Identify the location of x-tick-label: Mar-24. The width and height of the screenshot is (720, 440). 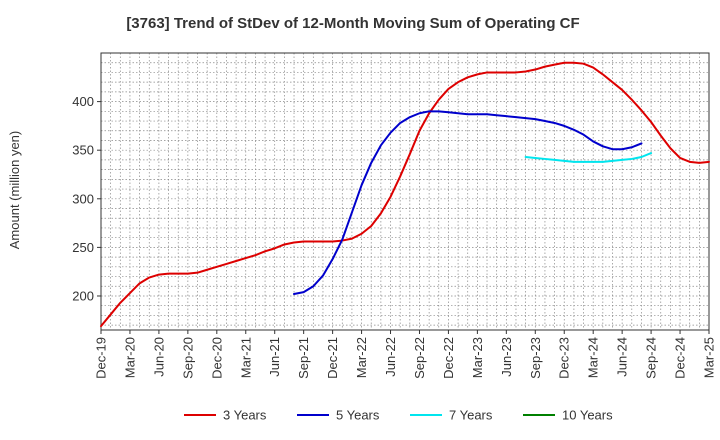
(593, 357).